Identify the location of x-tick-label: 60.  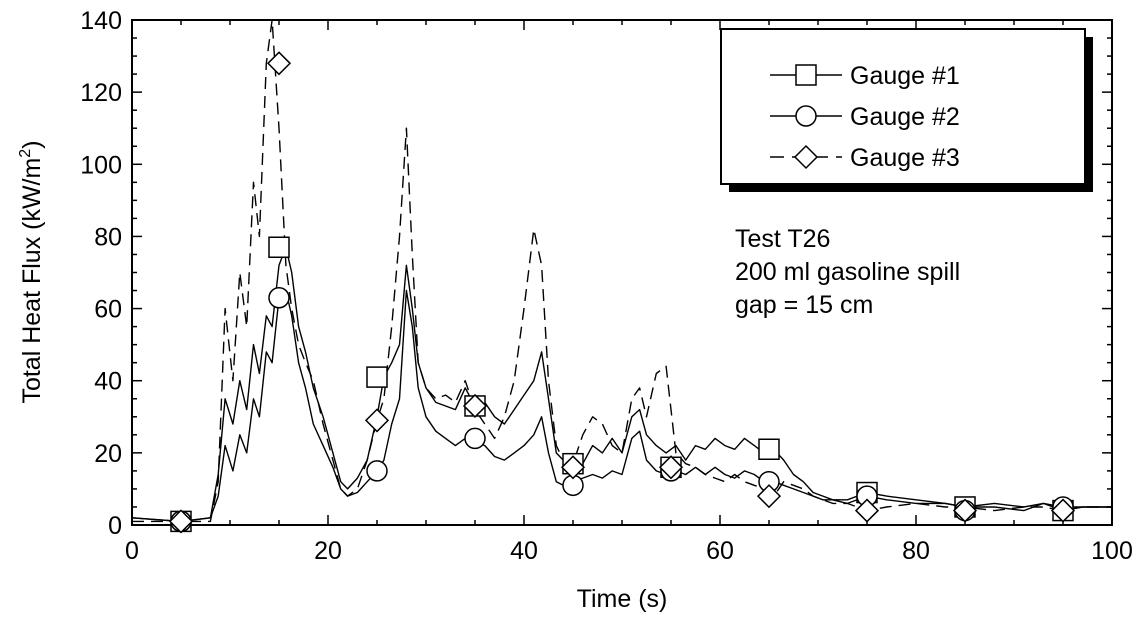
(720, 551).